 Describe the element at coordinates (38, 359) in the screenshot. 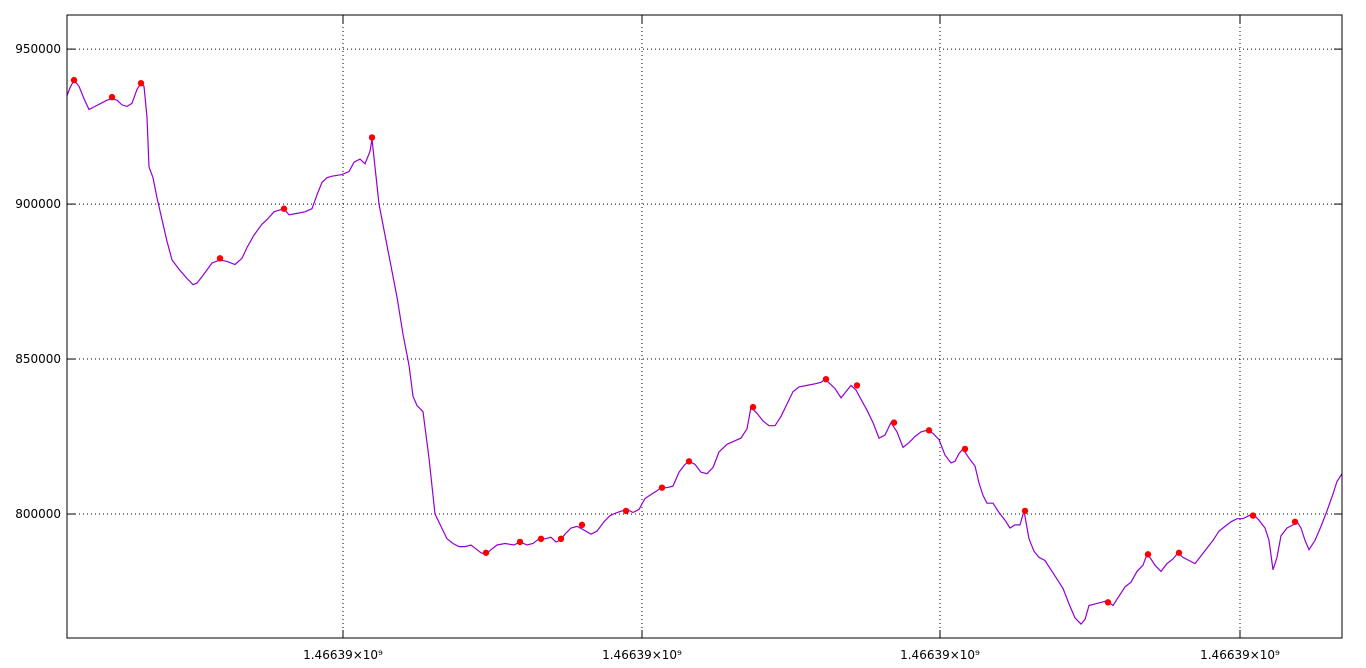

I see `y-tick-label: 850000` at that location.